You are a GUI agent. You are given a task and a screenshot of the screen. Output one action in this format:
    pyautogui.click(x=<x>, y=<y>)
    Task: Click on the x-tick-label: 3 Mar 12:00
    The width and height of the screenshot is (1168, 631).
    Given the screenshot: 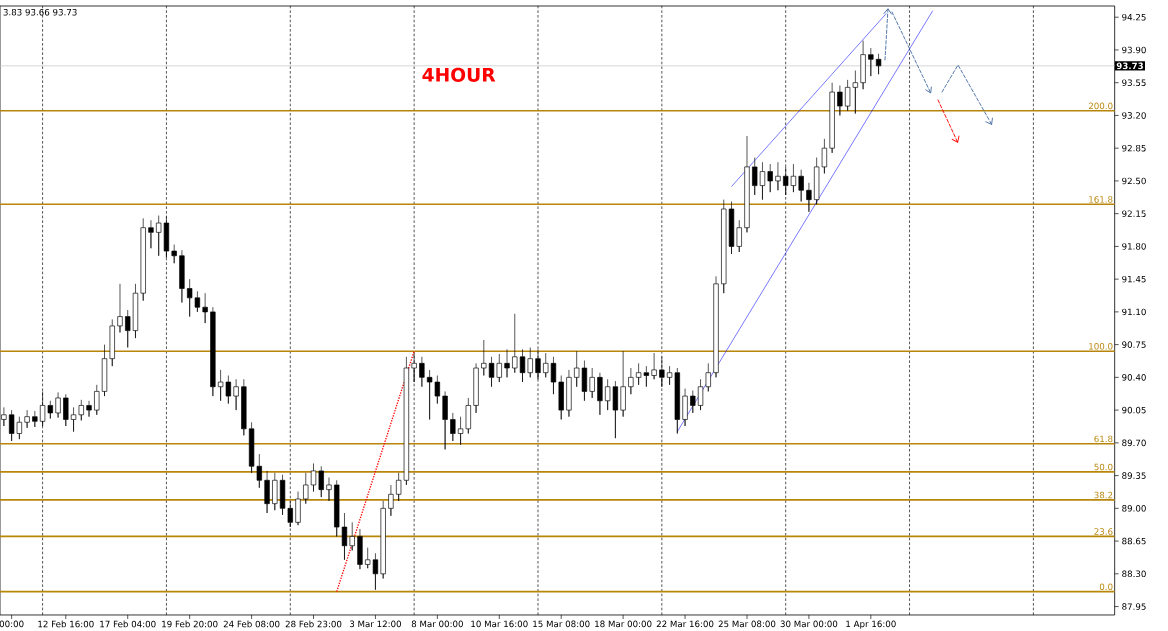 What is the action you would take?
    pyautogui.click(x=375, y=624)
    